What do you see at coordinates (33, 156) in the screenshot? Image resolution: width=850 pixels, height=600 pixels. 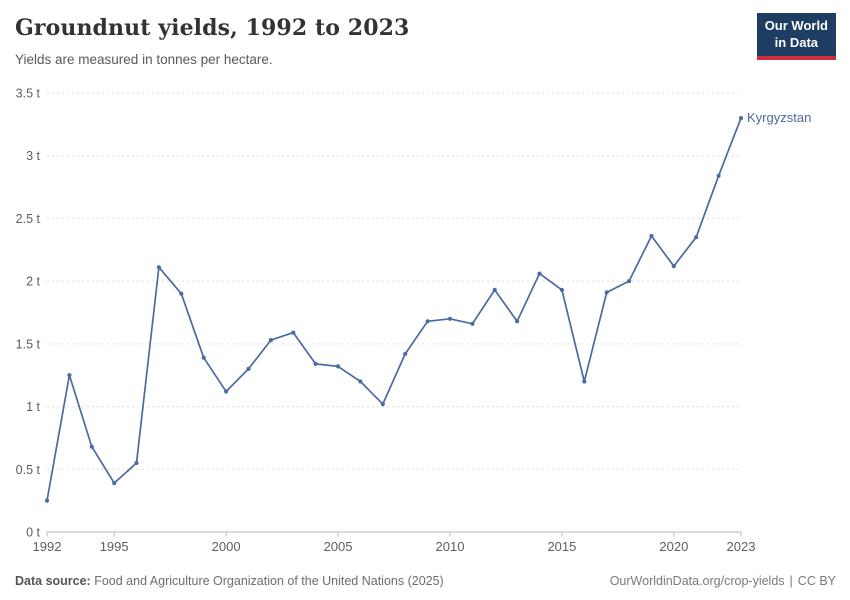 I see `svg-text: 3 t` at bounding box center [33, 156].